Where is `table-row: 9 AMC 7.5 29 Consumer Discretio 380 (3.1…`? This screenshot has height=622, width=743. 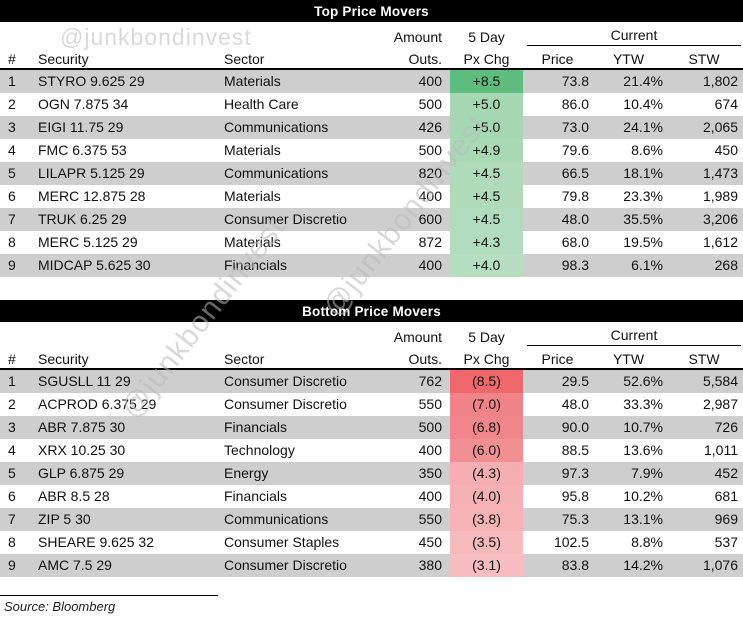
table-row: 9 AMC 7.5 29 Consumer Discretio 380 (3.1… is located at coordinates (371, 565).